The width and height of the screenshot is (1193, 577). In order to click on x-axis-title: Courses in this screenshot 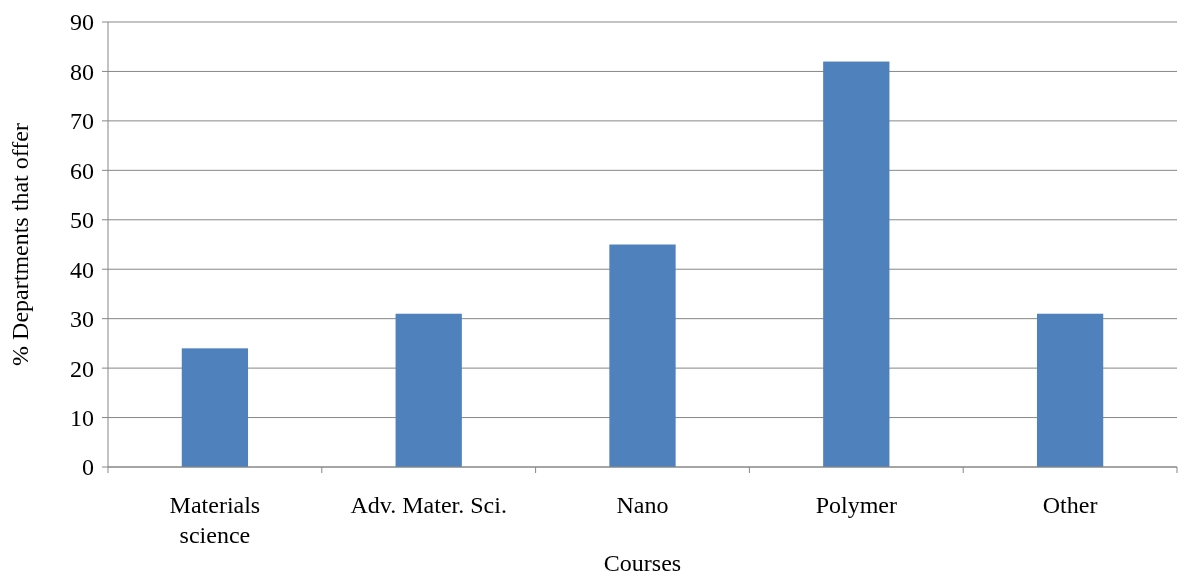, I will do `click(642, 563)`.